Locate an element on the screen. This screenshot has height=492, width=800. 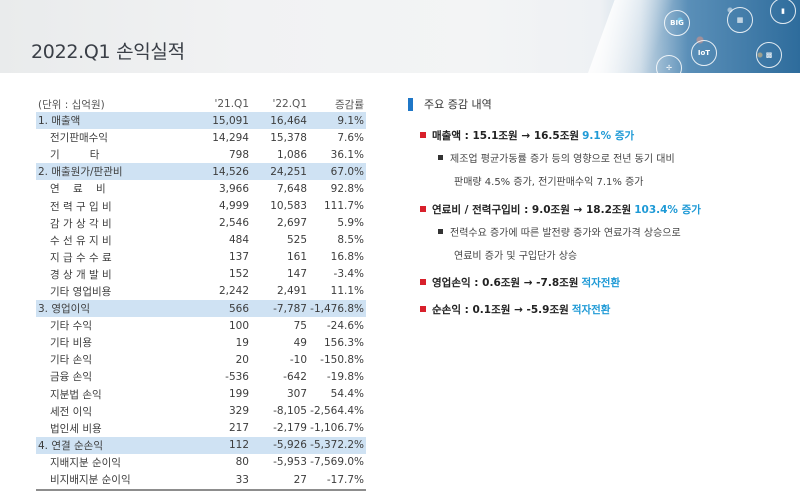
row-label: 기 타 is located at coordinates (75, 155).